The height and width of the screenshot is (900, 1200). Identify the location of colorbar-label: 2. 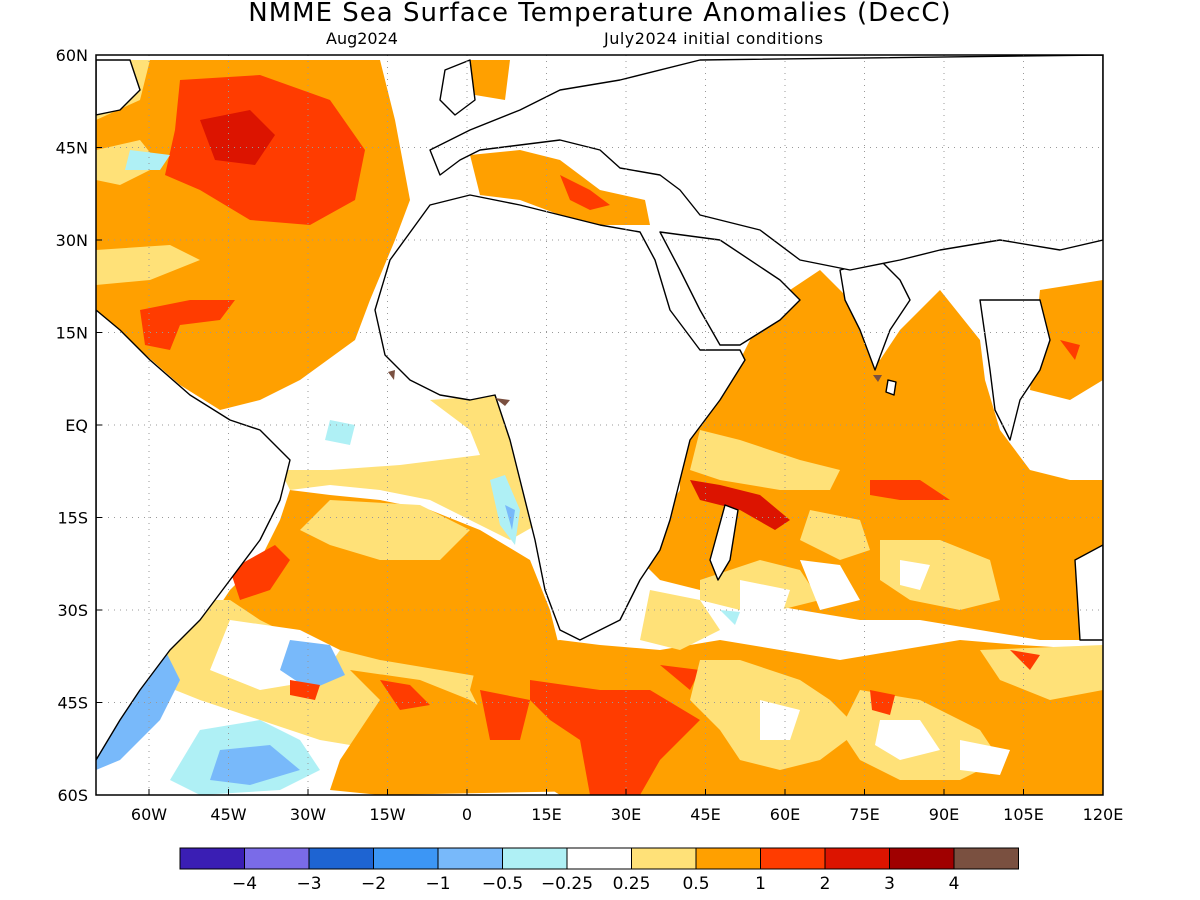
(825, 884).